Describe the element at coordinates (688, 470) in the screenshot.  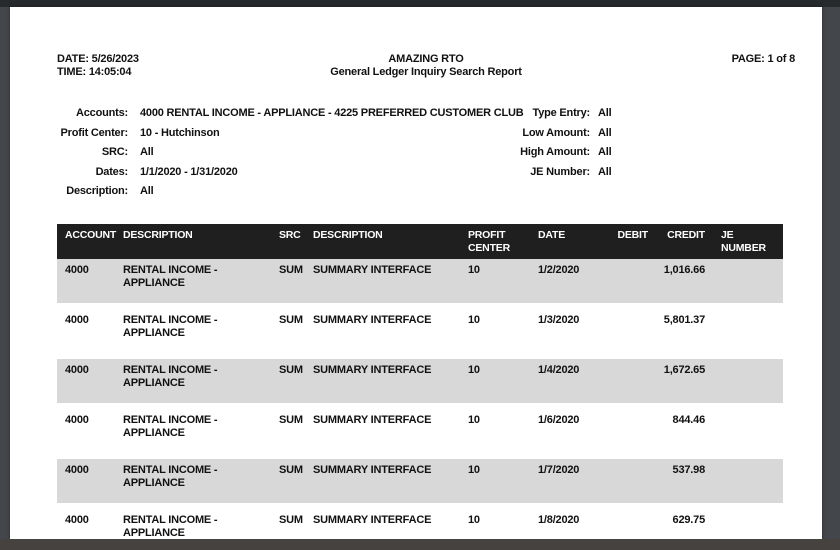
I see `cell-credit: 537.98` at that location.